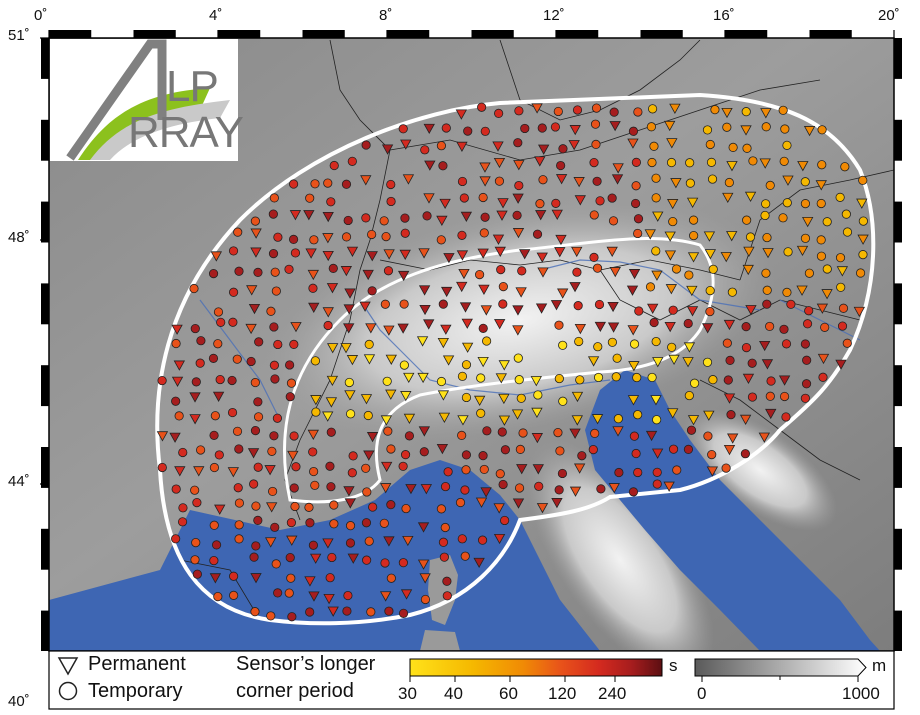 The image size is (920, 715). I want to click on elevation-colorbar-ticks, so click(780, 679).